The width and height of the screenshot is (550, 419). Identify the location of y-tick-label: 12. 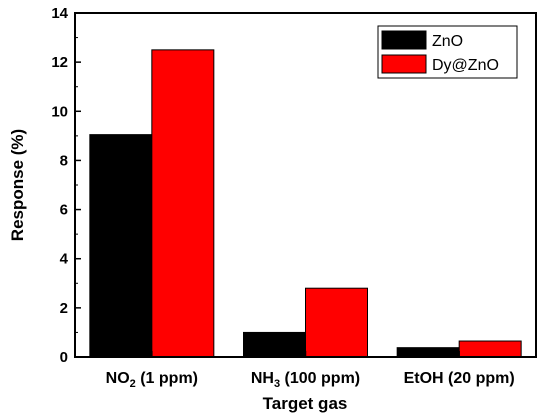
(59, 62).